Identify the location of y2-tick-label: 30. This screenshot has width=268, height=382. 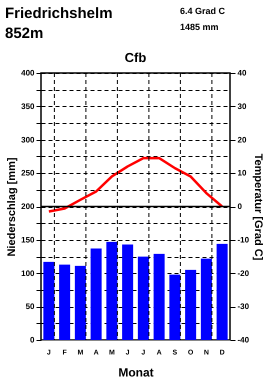
(242, 106).